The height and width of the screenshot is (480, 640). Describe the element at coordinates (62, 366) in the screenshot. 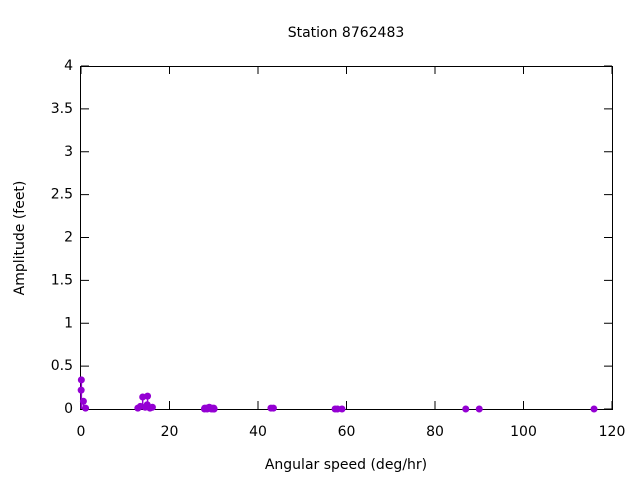

I see `y-tick-label: 0.5` at that location.